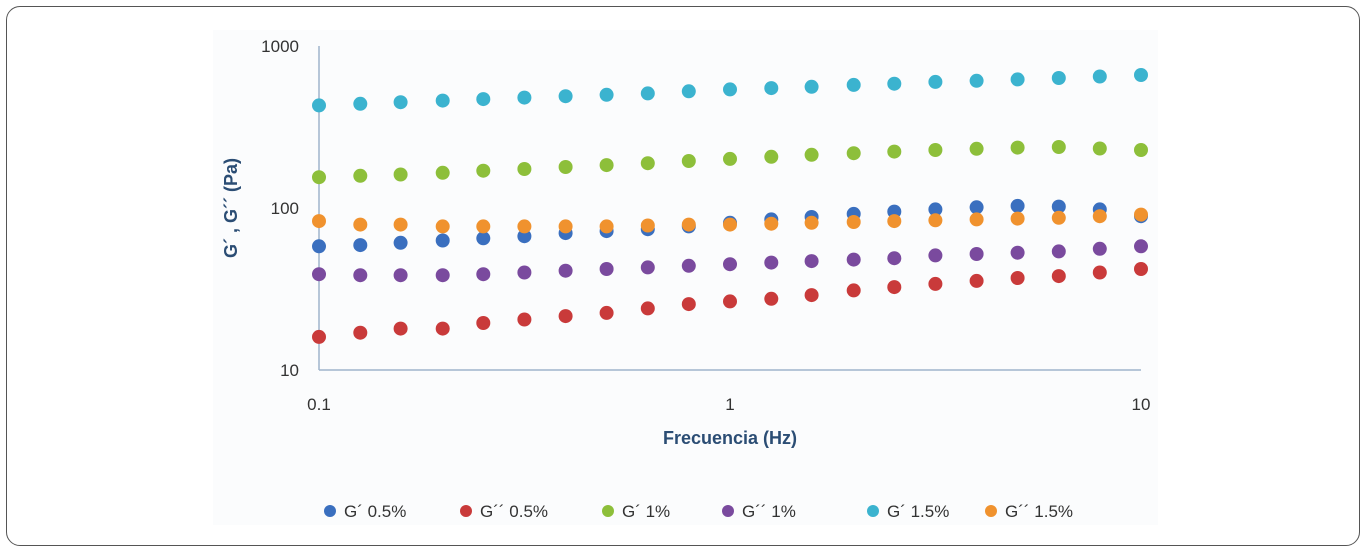 Image resolution: width=1370 pixels, height=556 pixels. I want to click on x-tick-label: 1, so click(729, 404).